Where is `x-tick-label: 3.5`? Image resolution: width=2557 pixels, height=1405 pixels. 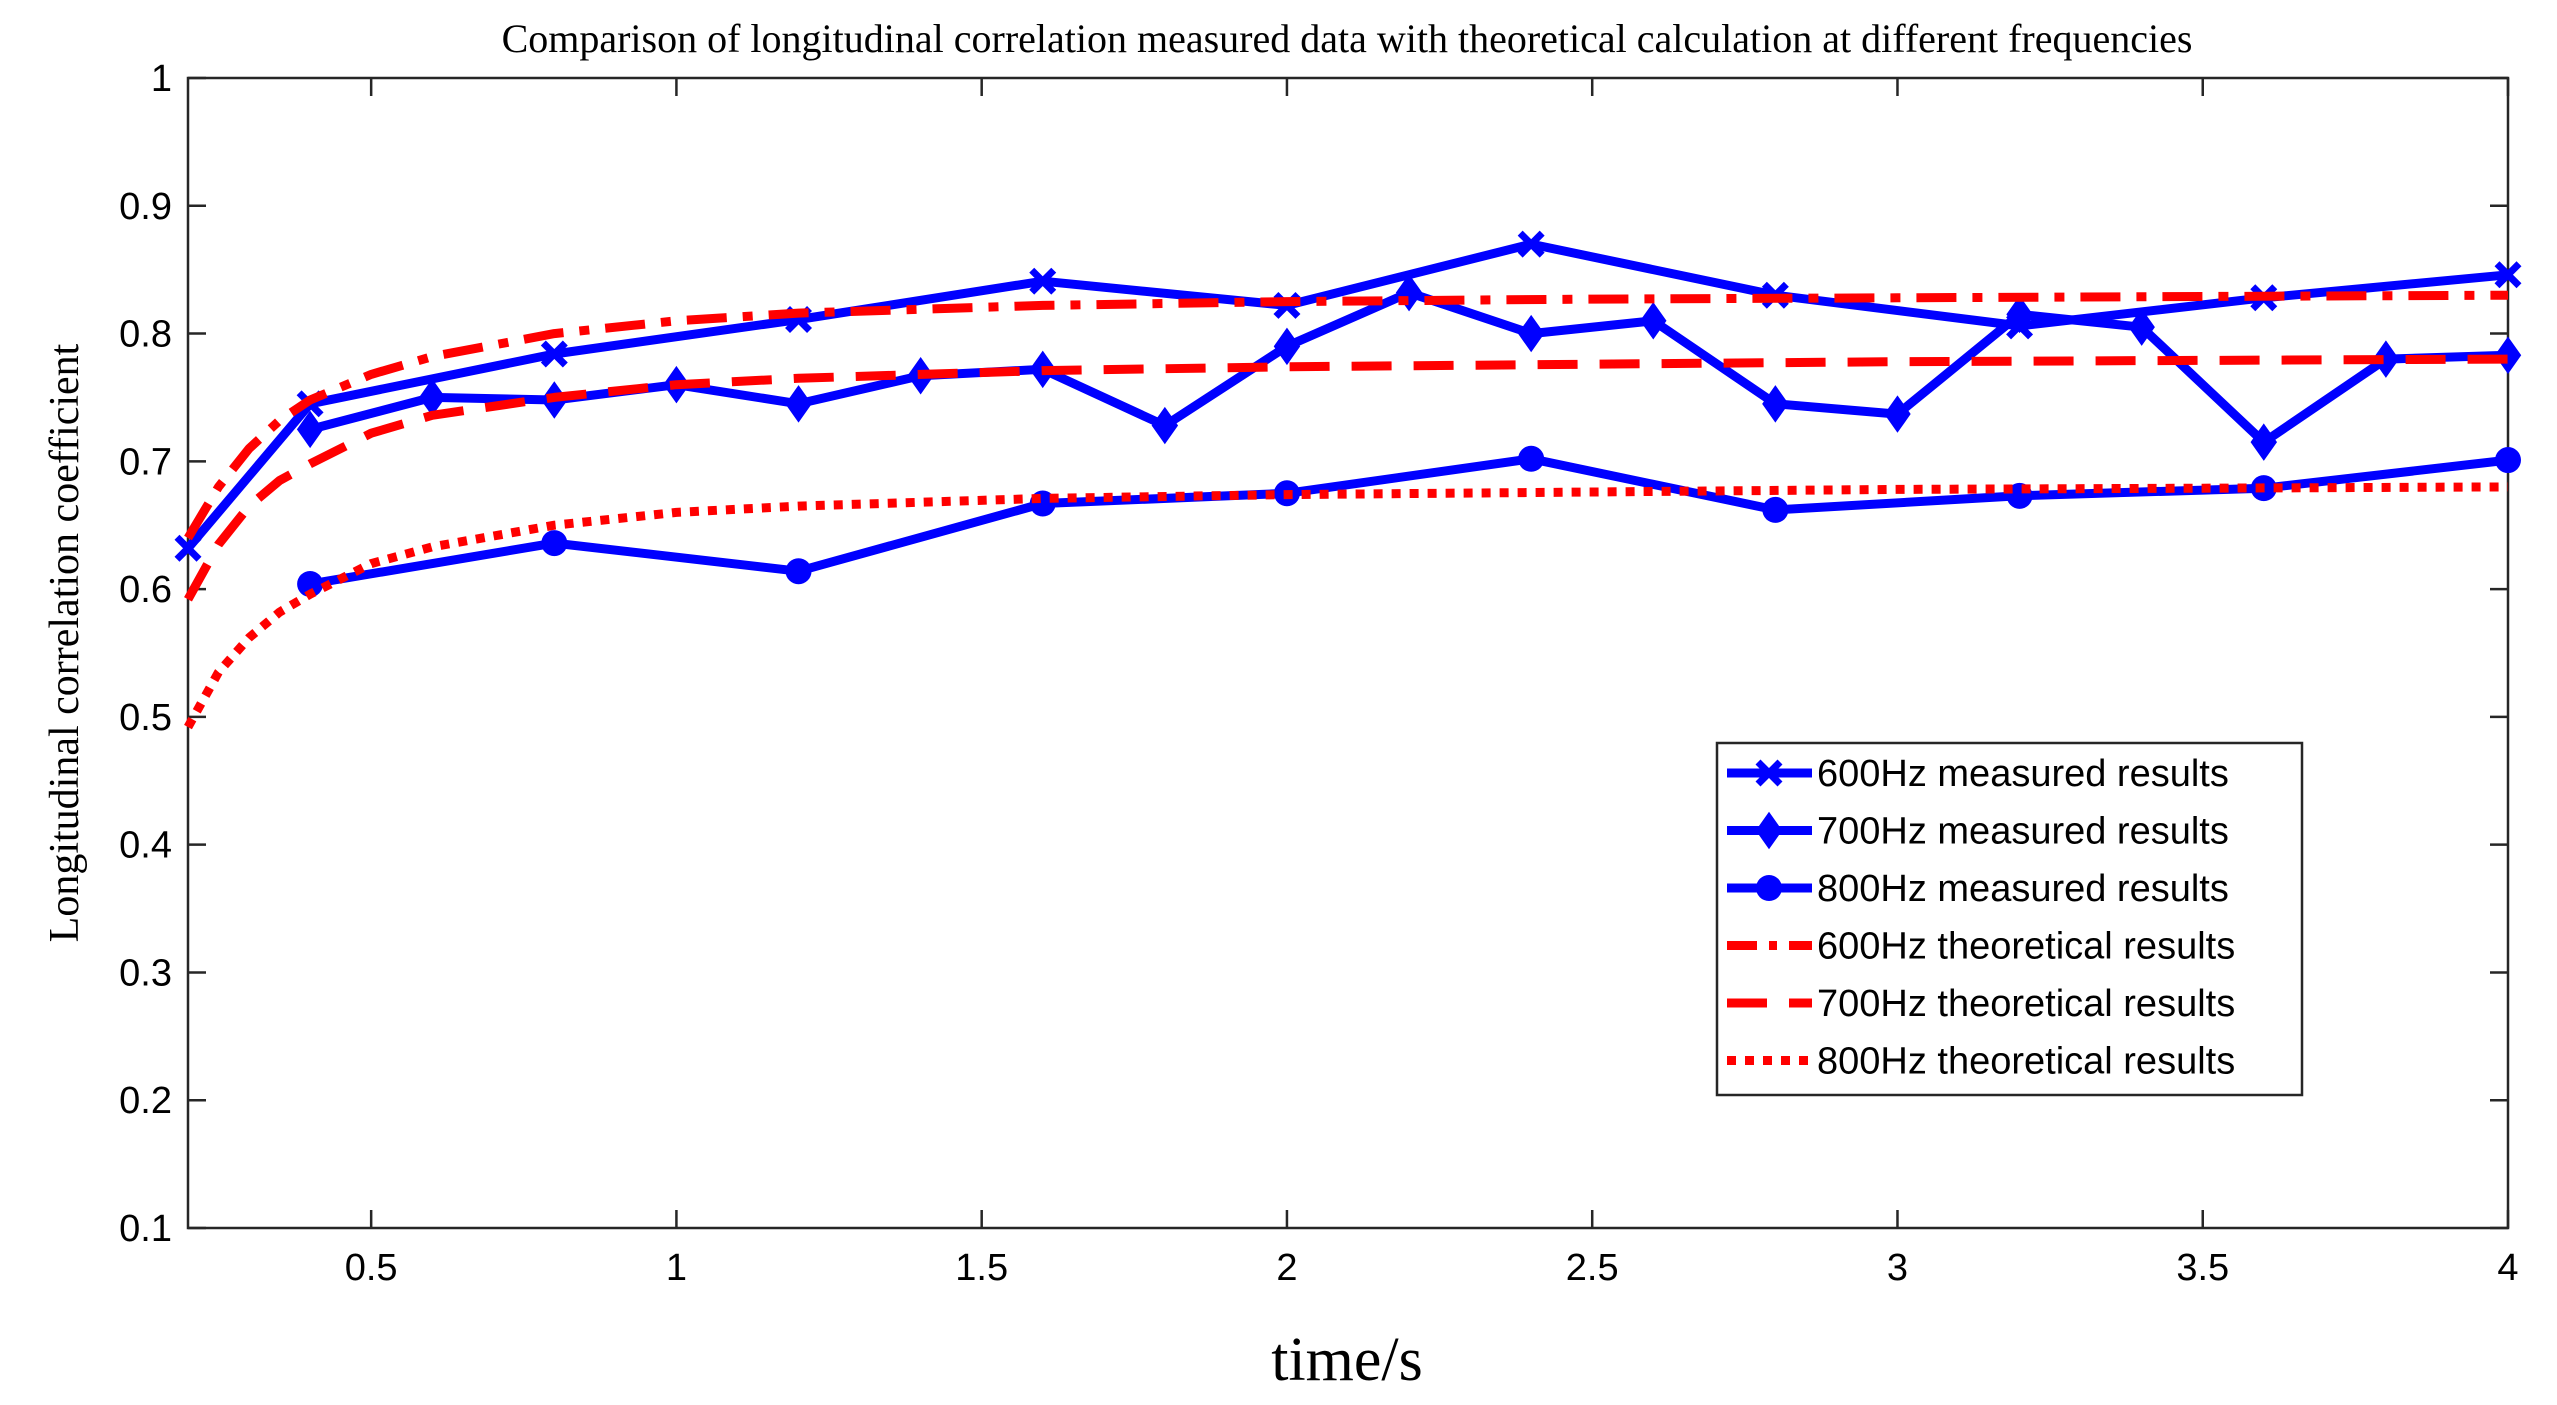
x-tick-label: 3.5 is located at coordinates (2202, 1268).